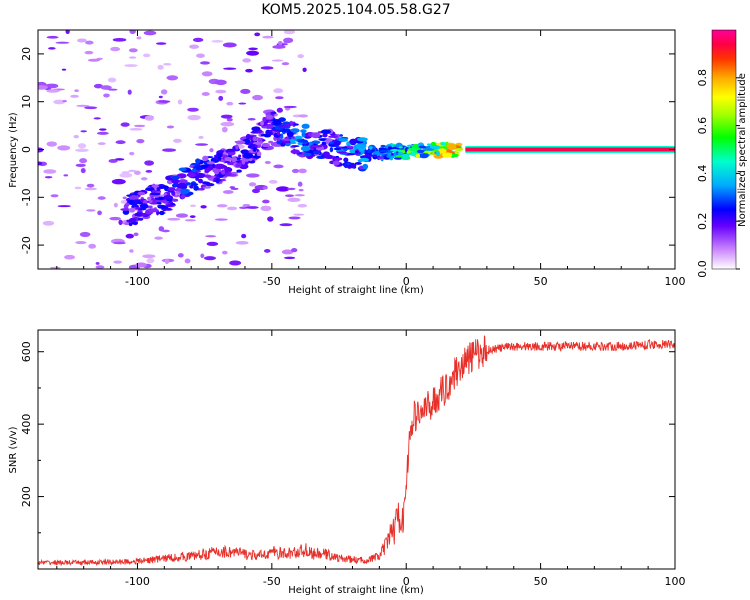  I want to click on spectrogram-y-axis-label: Frequency (Hz), so click(13, 150).